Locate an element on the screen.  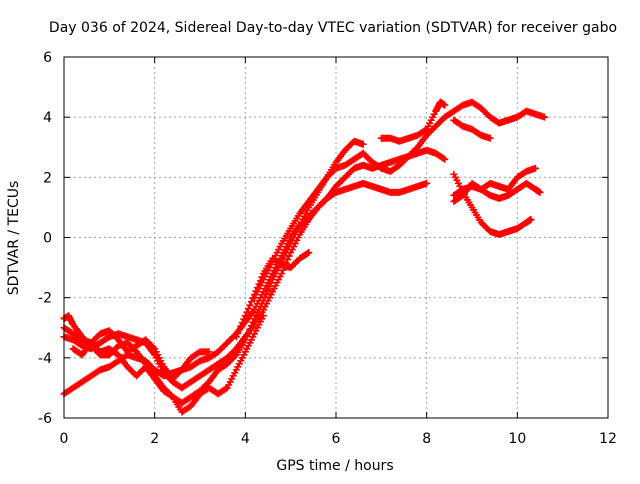
y-tick-label: 2 is located at coordinates (47, 178).